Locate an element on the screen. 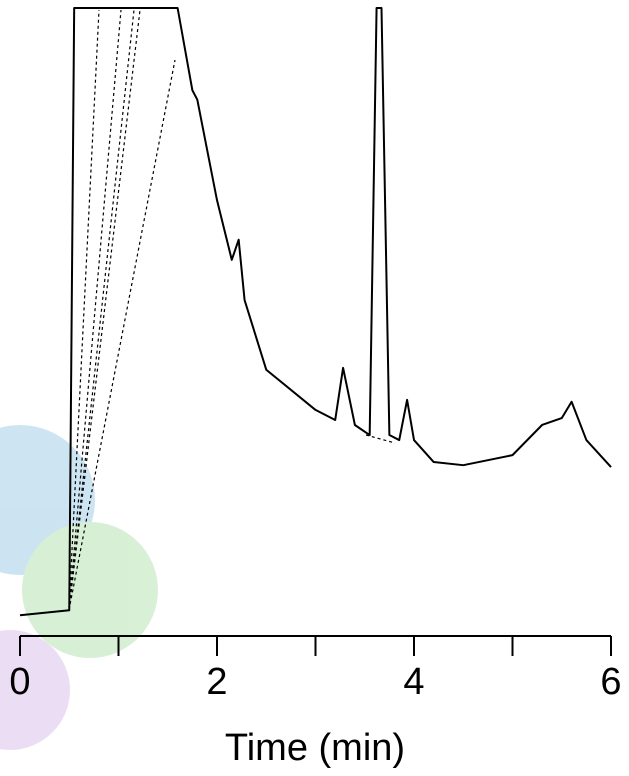  x-tick-label: 0 is located at coordinates (19, 682).